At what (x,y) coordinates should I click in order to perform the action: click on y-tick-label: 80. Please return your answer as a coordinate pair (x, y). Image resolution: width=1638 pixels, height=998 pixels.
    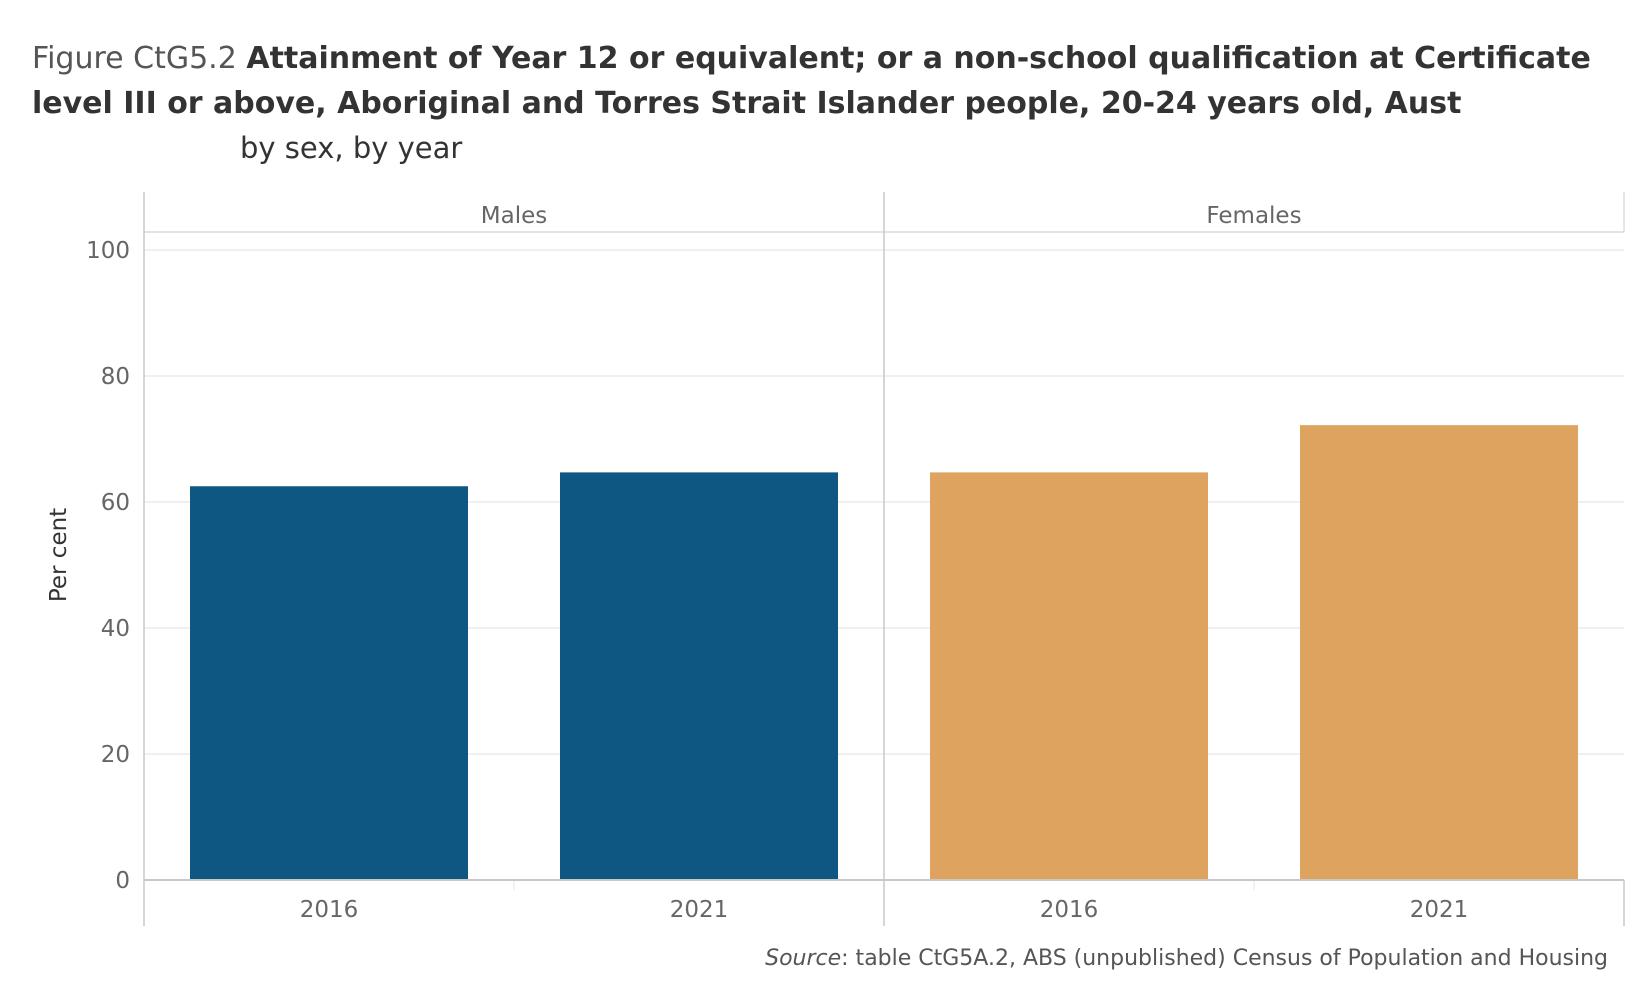
    Looking at the image, I should click on (115, 377).